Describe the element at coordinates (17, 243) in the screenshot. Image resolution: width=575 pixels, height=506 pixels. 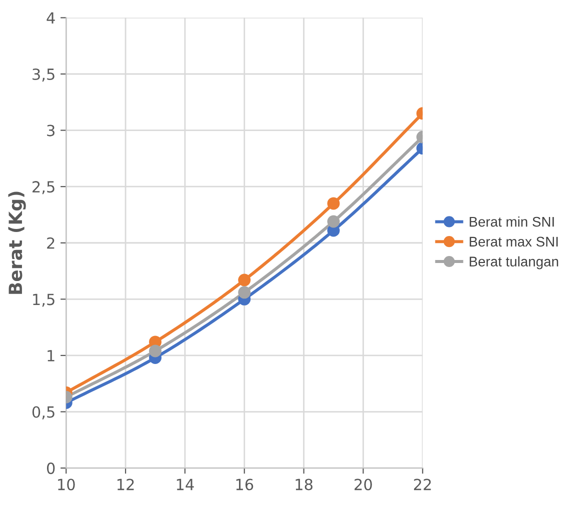
I see `y-axis-title: Berat (Kg)` at that location.